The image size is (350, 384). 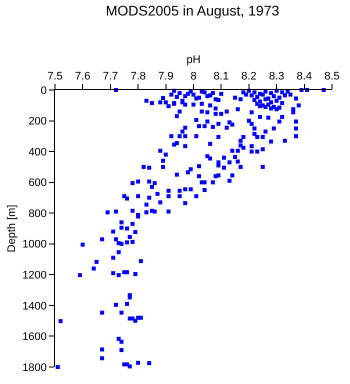 What do you see at coordinates (138, 76) in the screenshot?
I see `x-tick-label: 7.8` at bounding box center [138, 76].